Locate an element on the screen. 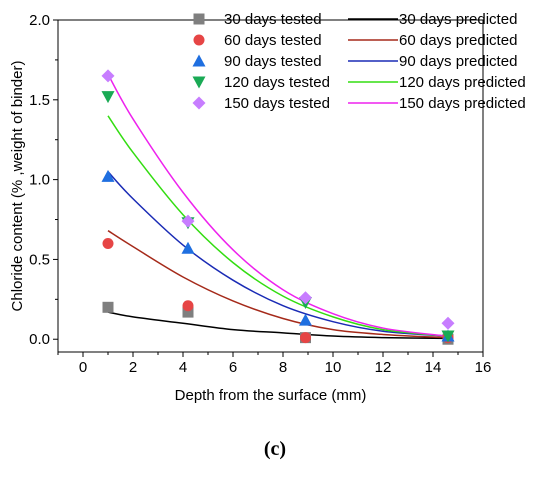 This screenshot has width=550, height=478. x-tick-label: 4 is located at coordinates (183, 367).